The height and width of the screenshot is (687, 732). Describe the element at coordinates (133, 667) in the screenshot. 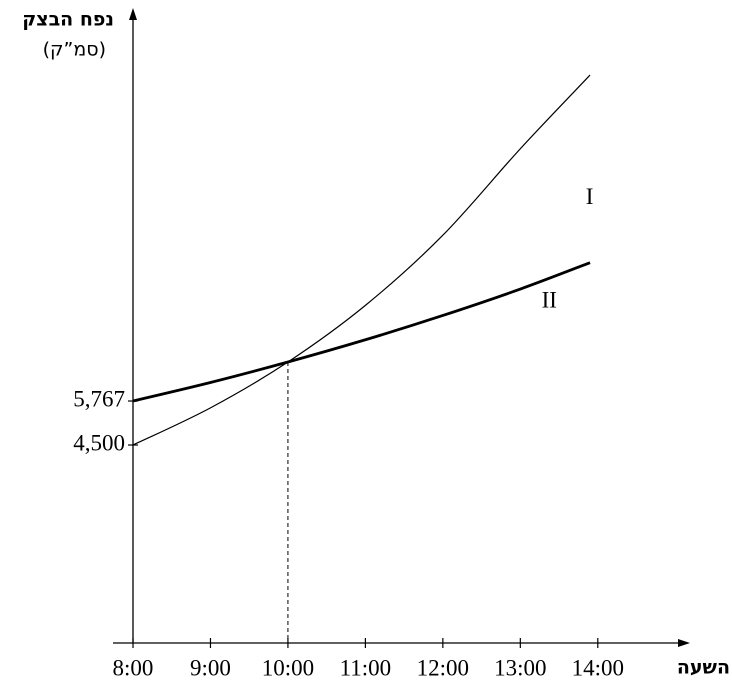

I see `x-tick-label: 8:00` at that location.